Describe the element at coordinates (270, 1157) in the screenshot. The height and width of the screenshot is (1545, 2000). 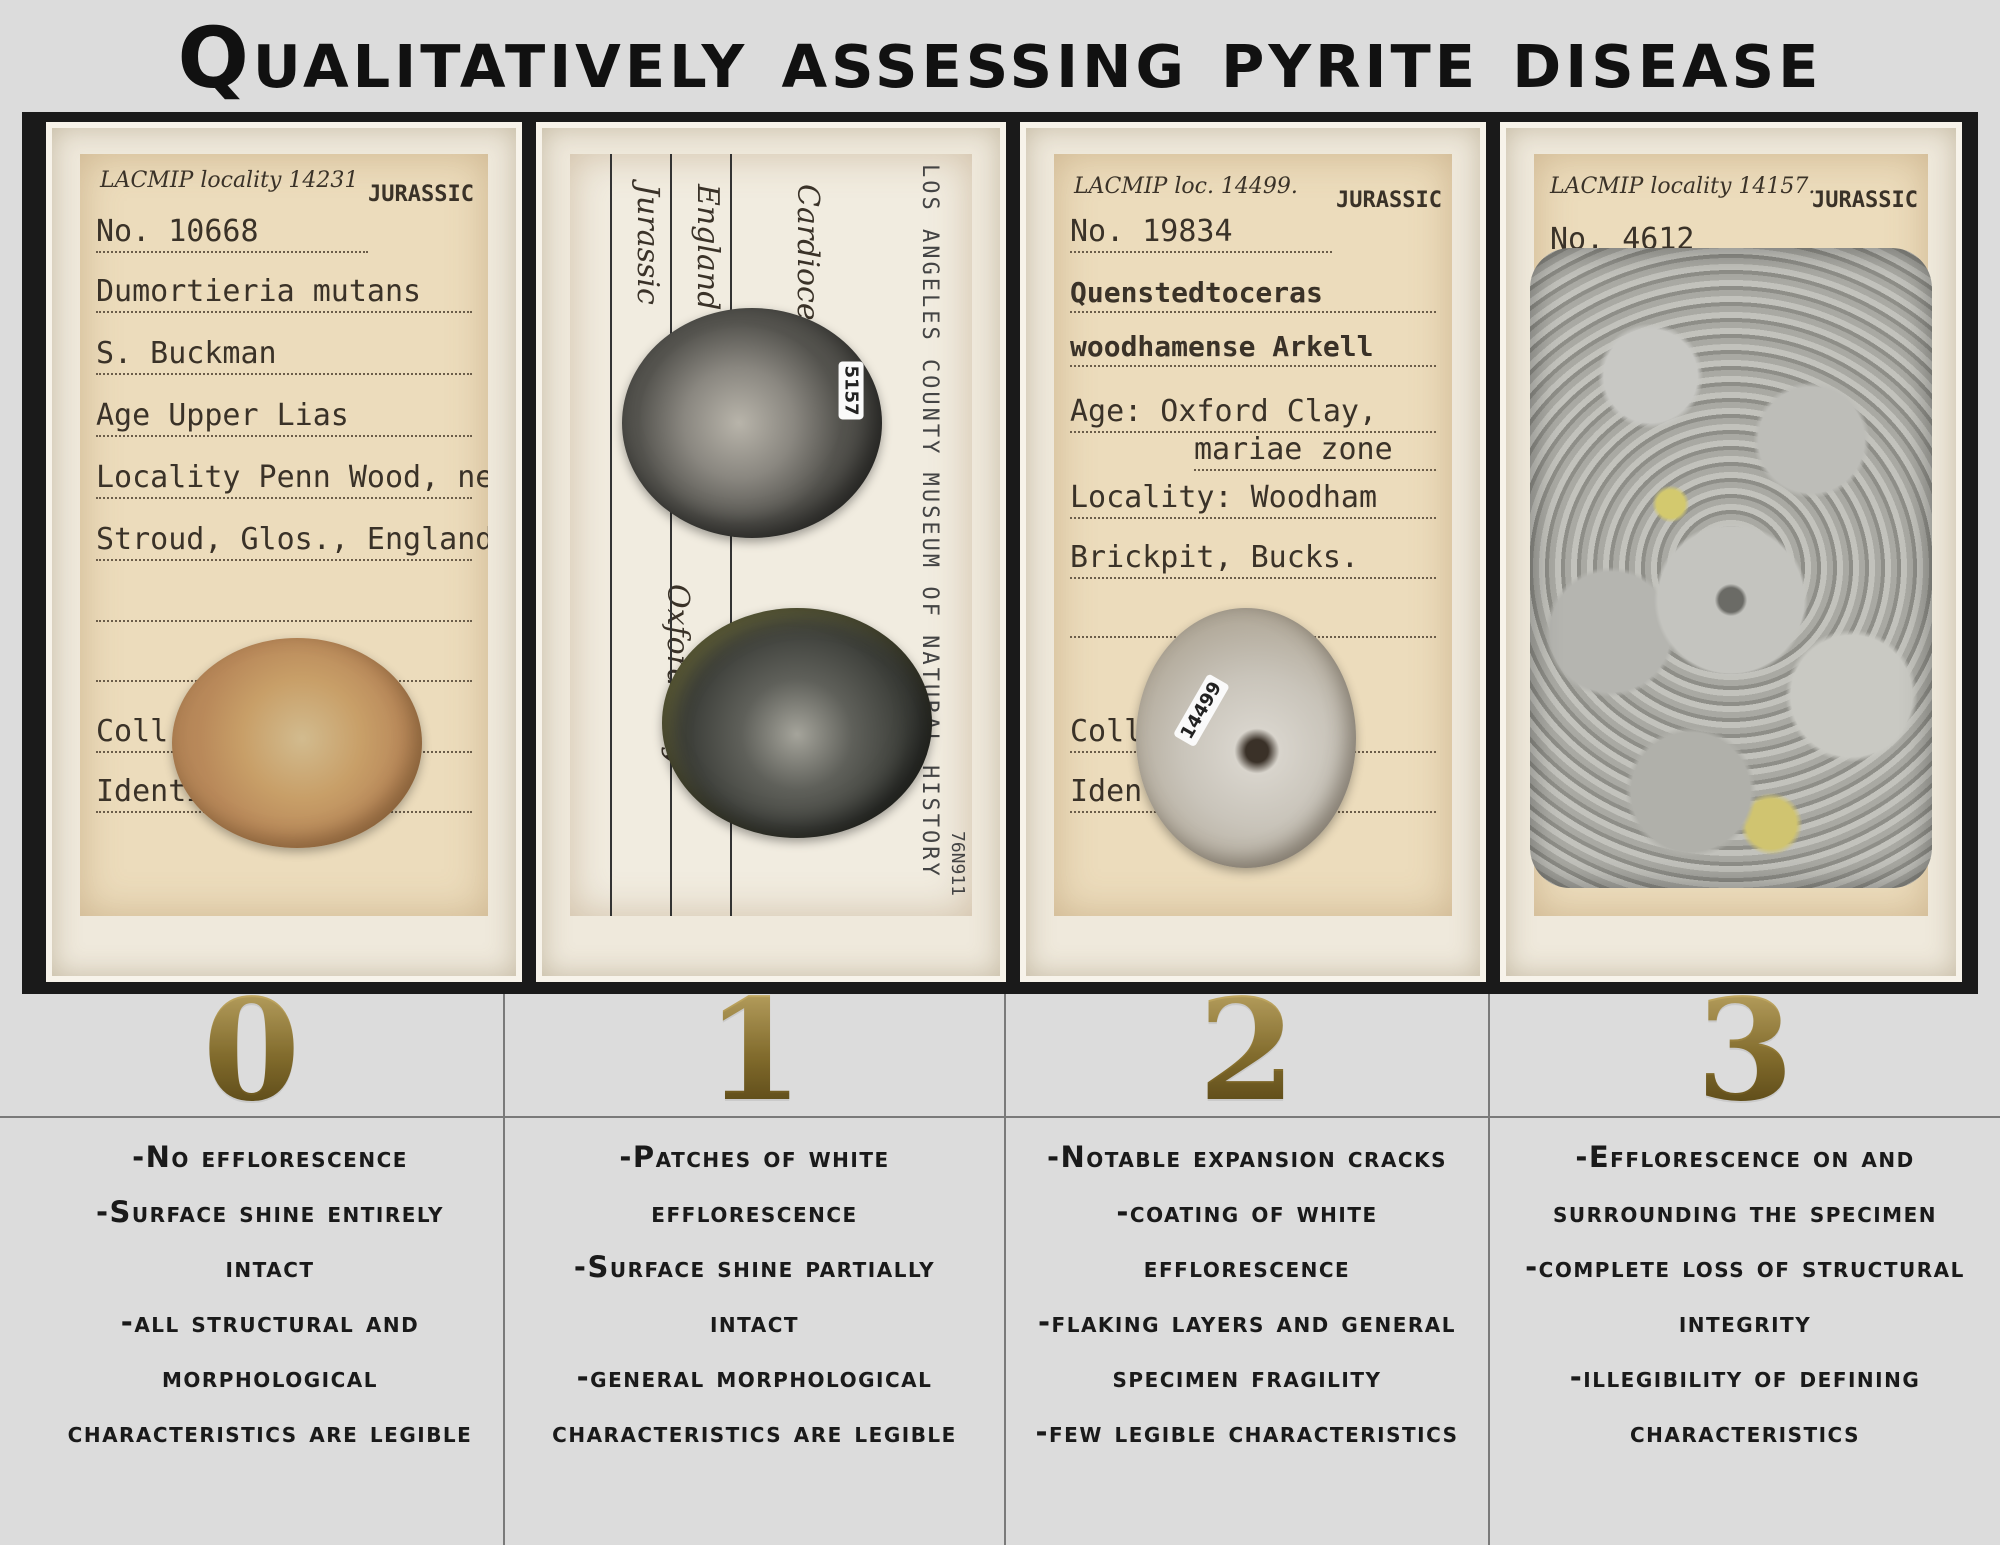
I see `description-line: -No efflorescence` at that location.